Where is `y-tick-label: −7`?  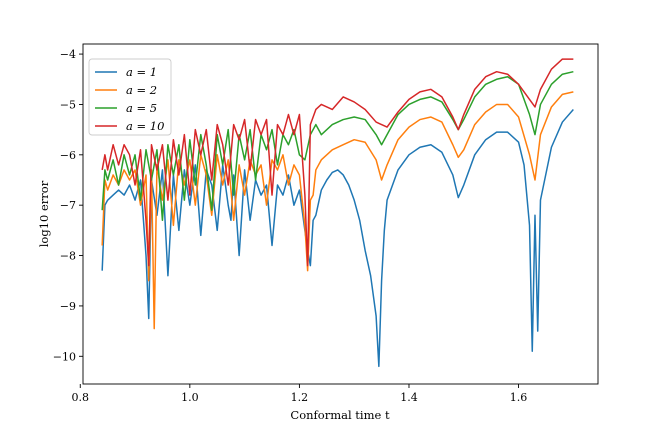
y-tick-label: −7 is located at coordinates (68, 205).